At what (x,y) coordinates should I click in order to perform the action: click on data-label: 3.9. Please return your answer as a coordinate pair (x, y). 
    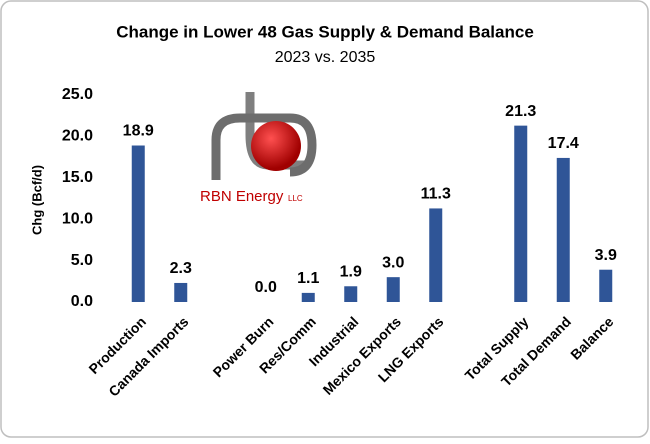
    Looking at the image, I should click on (606, 255).